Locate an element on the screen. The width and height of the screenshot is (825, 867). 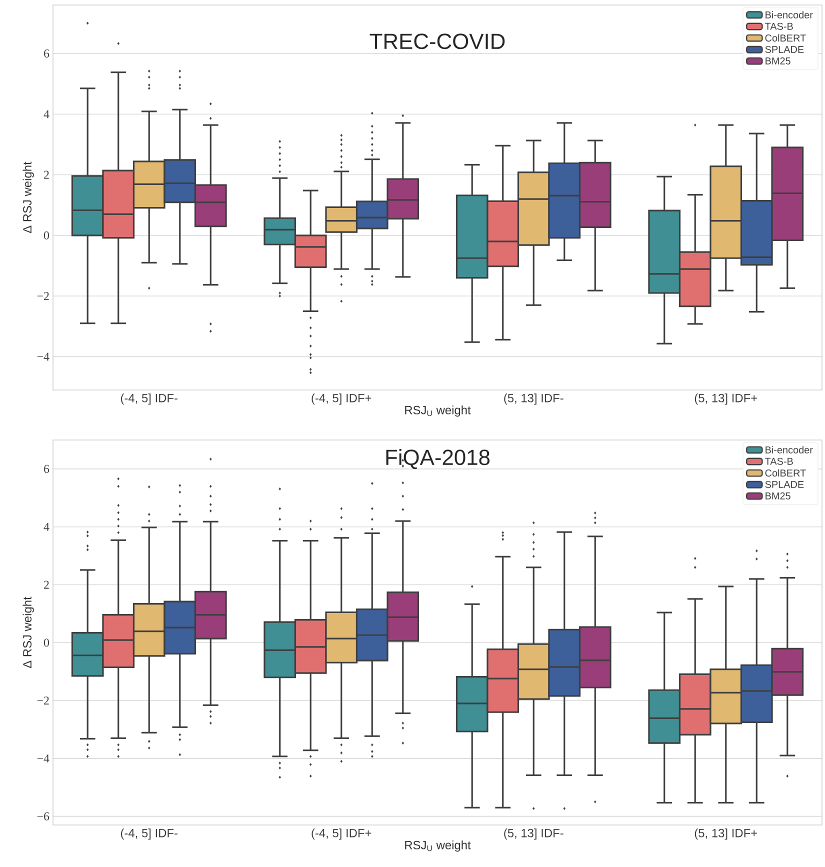
chart-title: FiQA-2018 is located at coordinates (438, 459).